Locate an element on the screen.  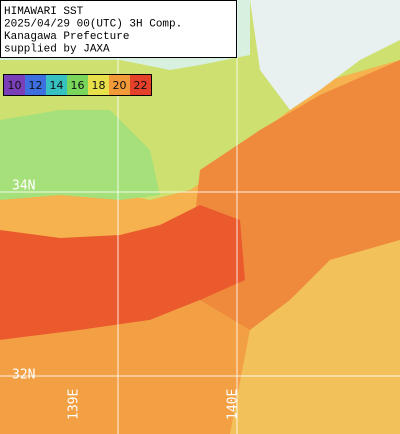
legend-label: 22 is located at coordinates (141, 85).